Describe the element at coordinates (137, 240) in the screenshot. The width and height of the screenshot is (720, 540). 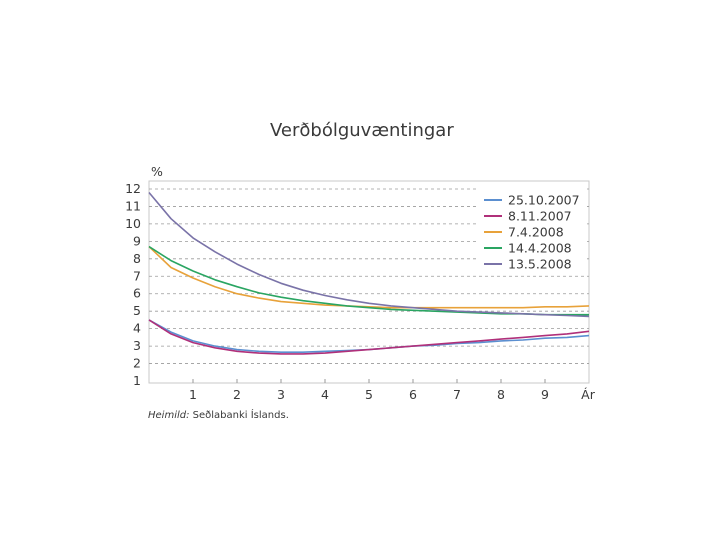
I see `y-tick-label-9: 9` at that location.